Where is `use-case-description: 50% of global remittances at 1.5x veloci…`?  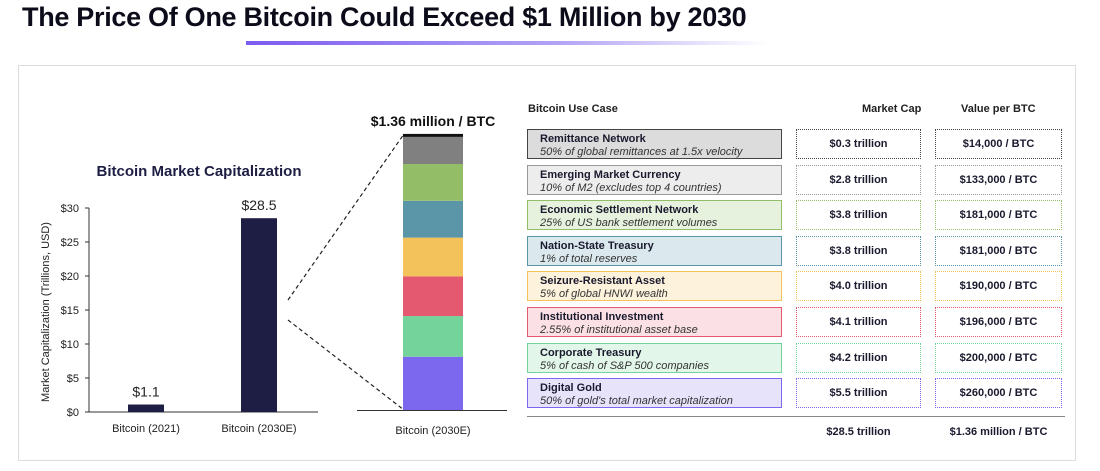
use-case-description: 50% of global remittances at 1.5x veloci… is located at coordinates (641, 152).